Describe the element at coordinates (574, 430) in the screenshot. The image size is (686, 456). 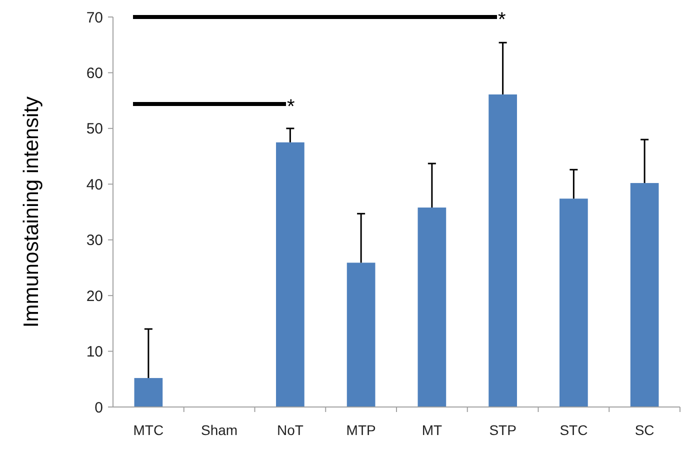
I see `x-tick-label: STC` at that location.